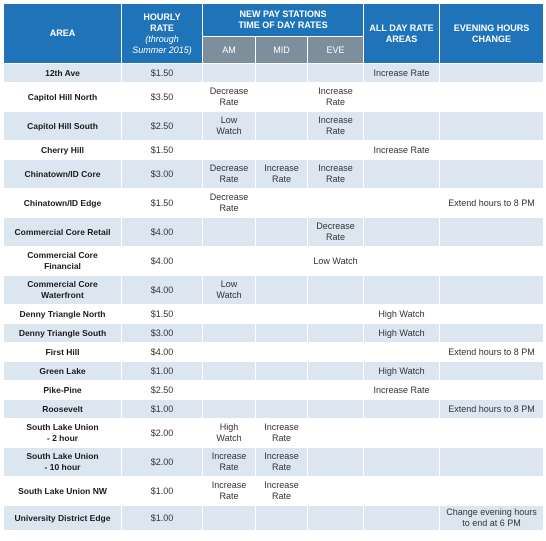  I want to click on cell-allday: High Watch, so click(401, 314).